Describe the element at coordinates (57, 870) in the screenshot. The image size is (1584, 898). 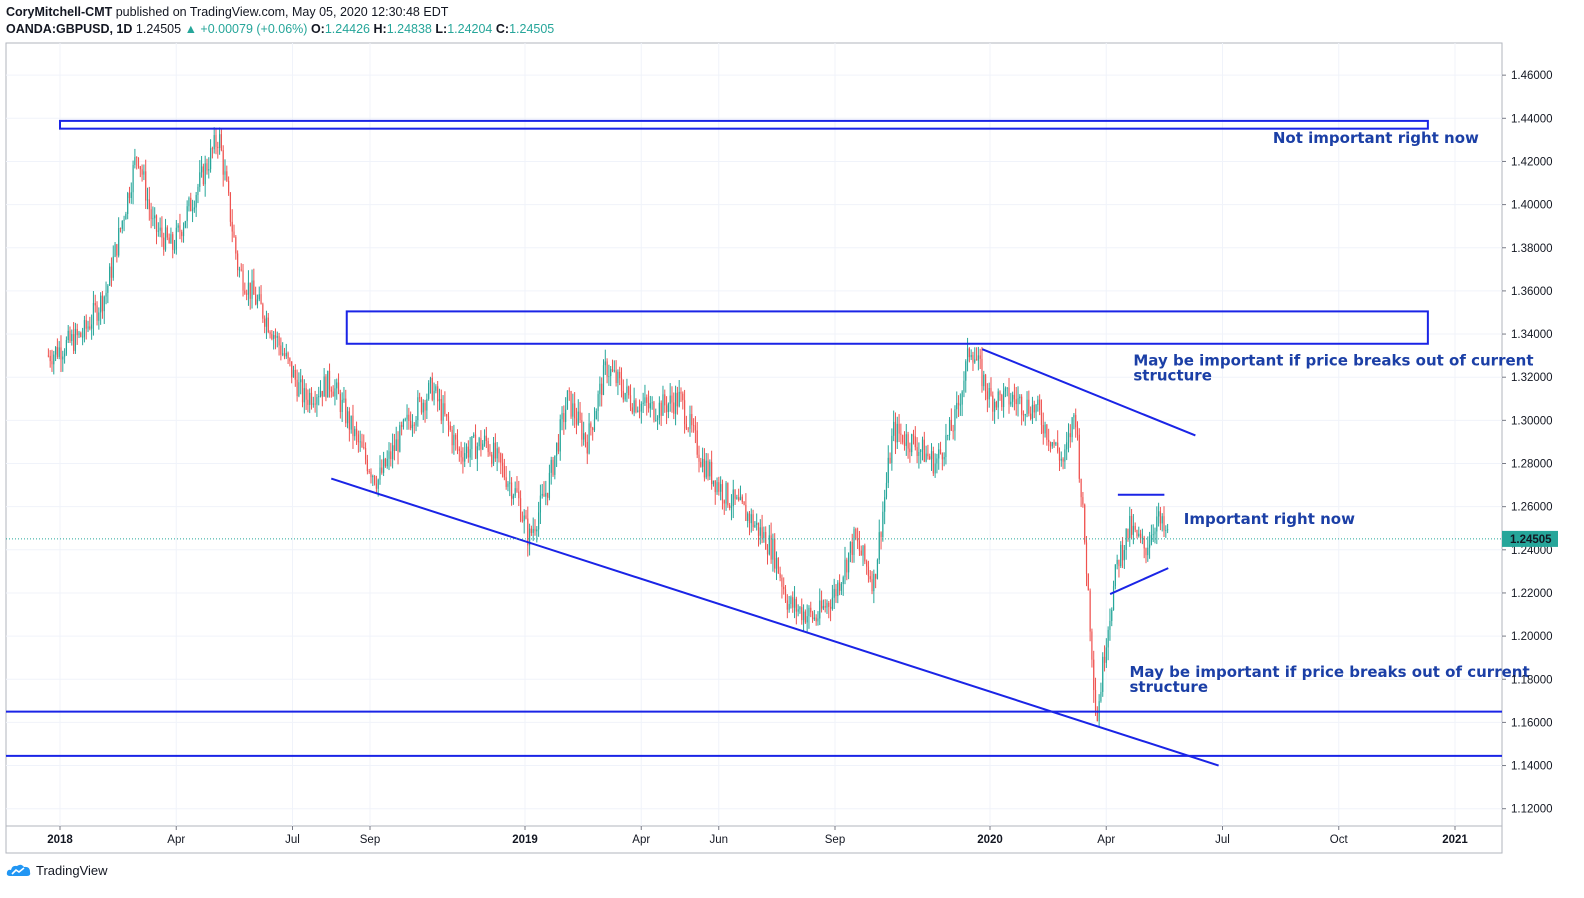
I see `tradingview-logo: TradingView` at that location.